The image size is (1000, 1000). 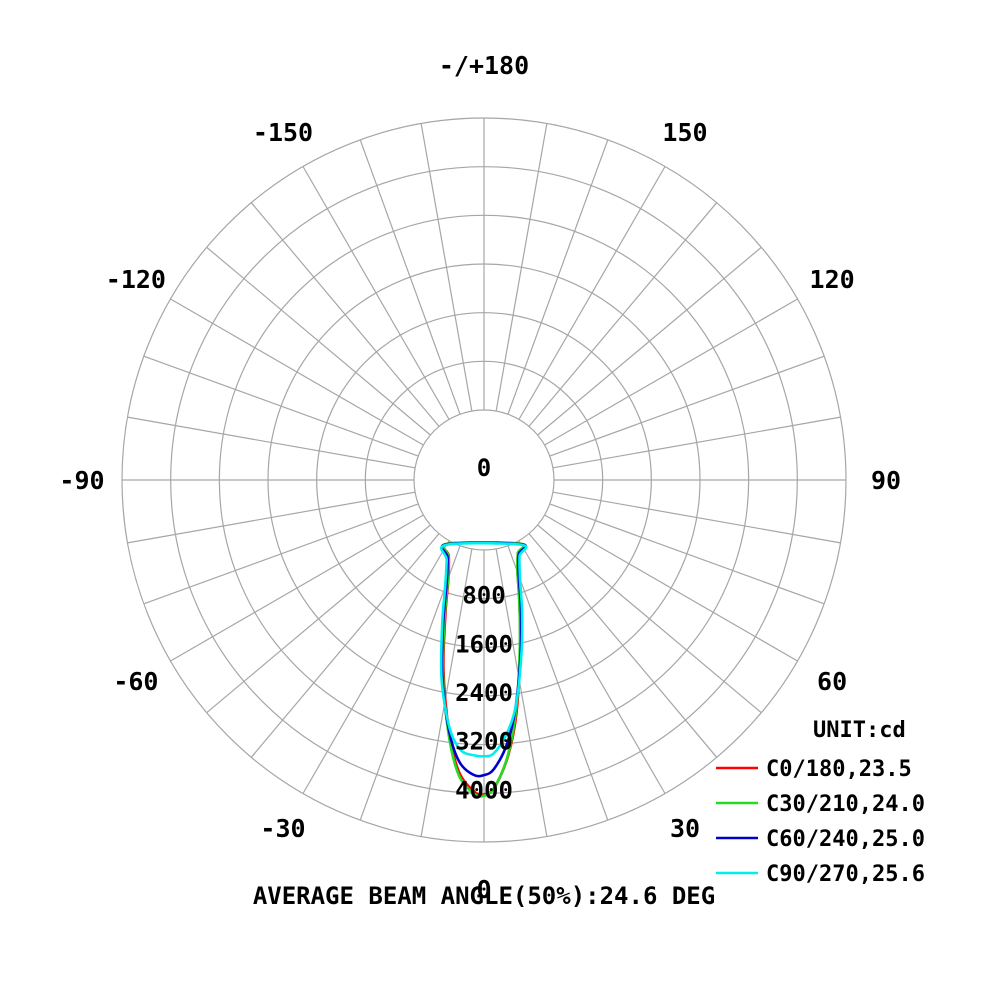 I want to click on beam-angle-caption: AVERAGE BEAM ANGLE(50%):24.6 DEG, so click(x=484, y=896).